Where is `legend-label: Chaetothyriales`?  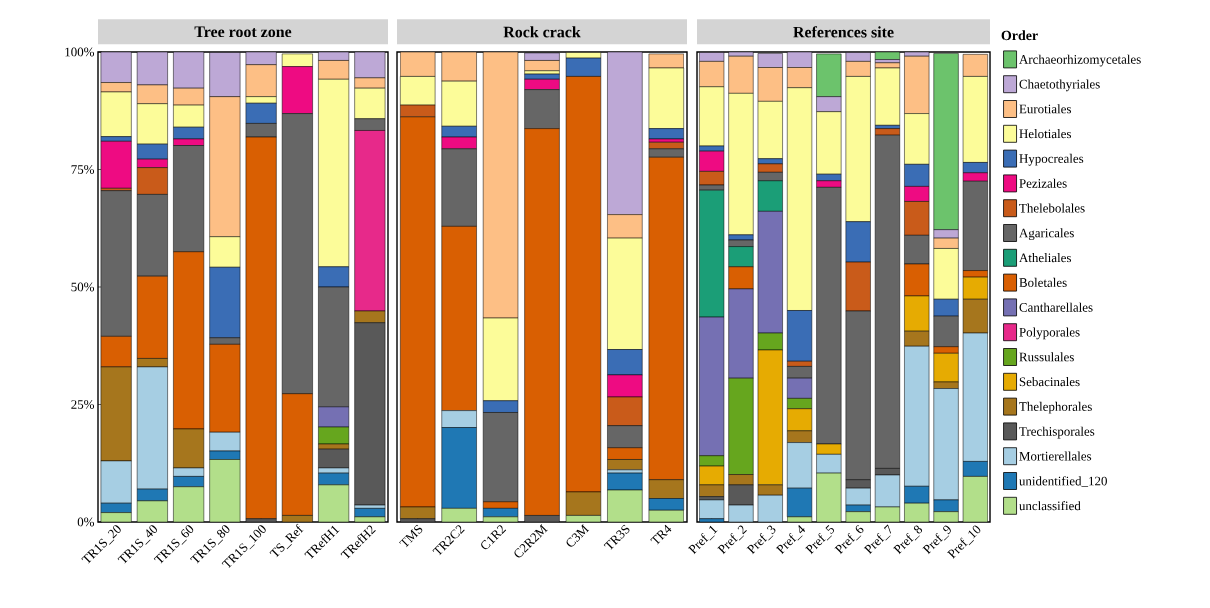 legend-label: Chaetothyriales is located at coordinates (1059, 85).